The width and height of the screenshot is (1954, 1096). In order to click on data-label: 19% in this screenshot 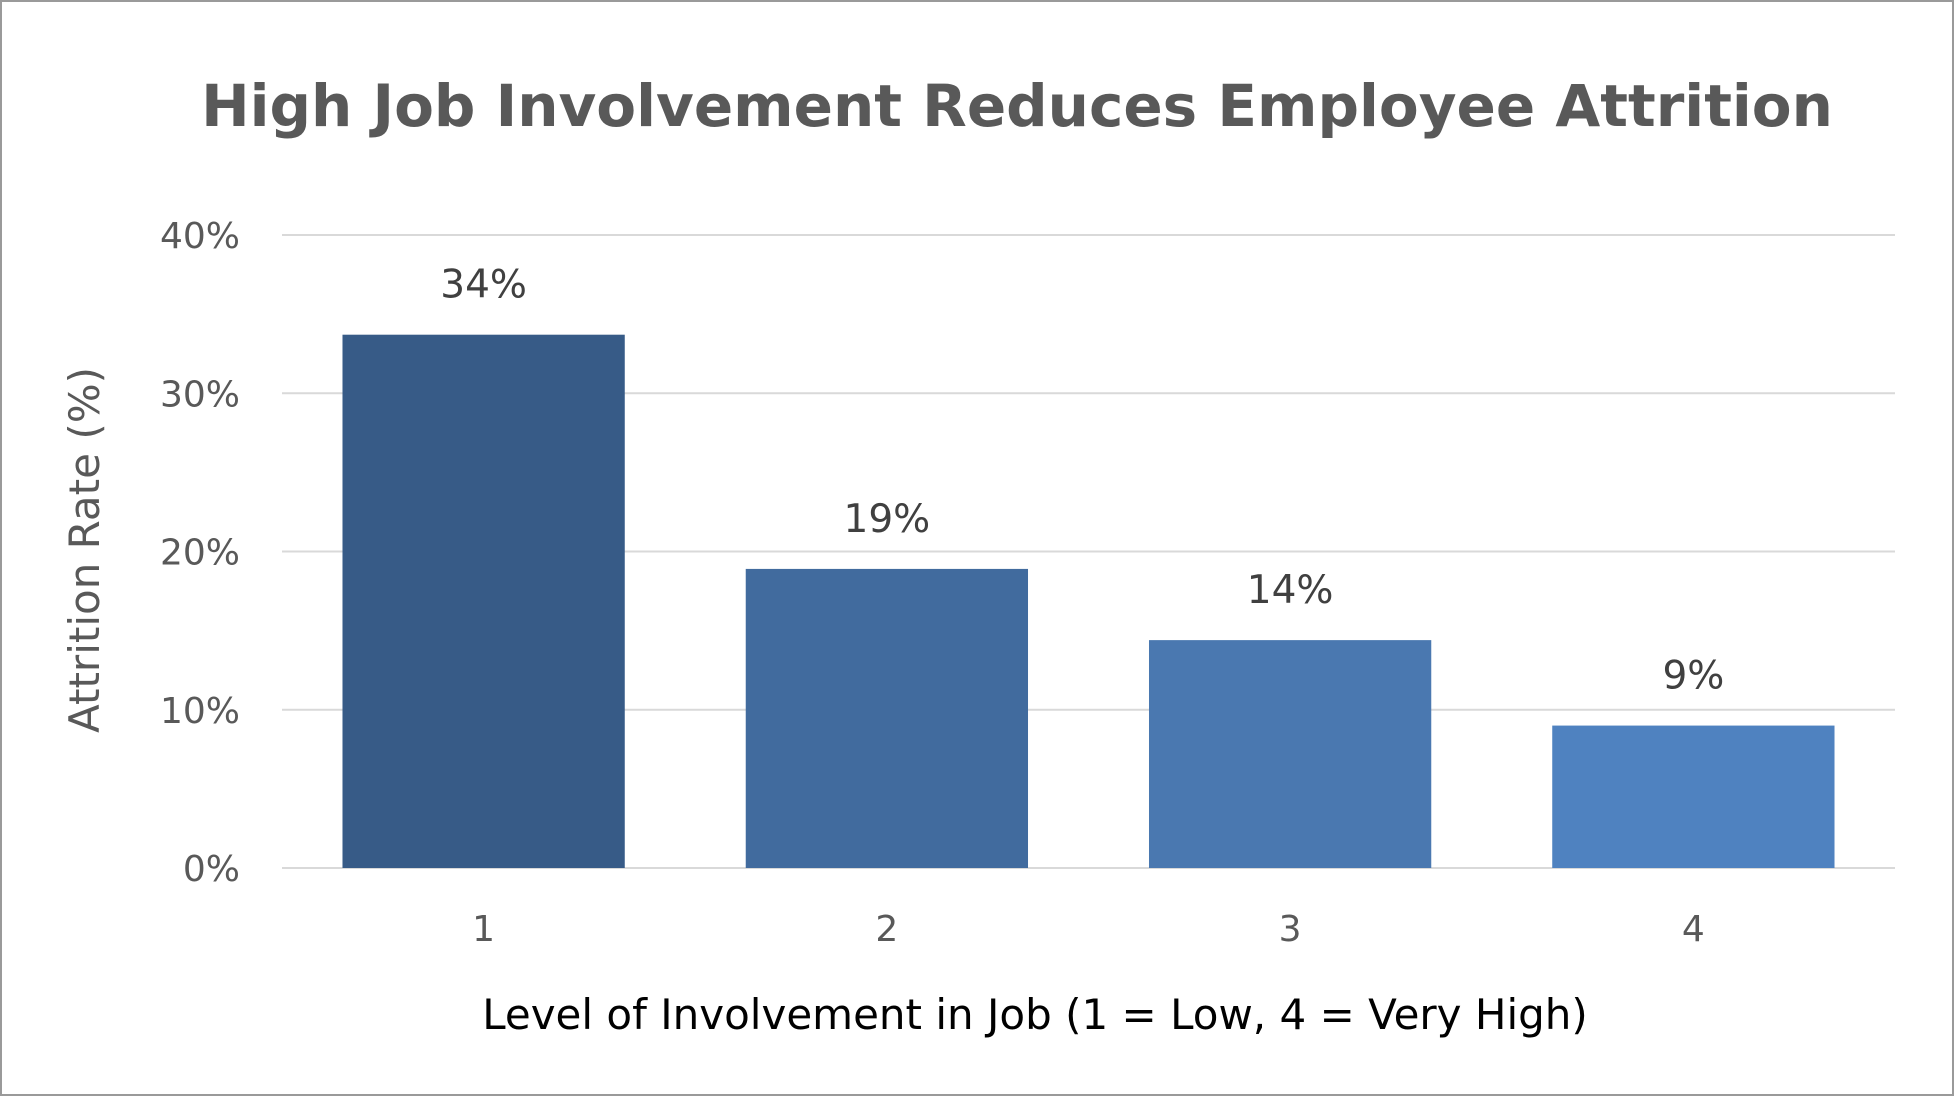, I will do `click(887, 519)`.